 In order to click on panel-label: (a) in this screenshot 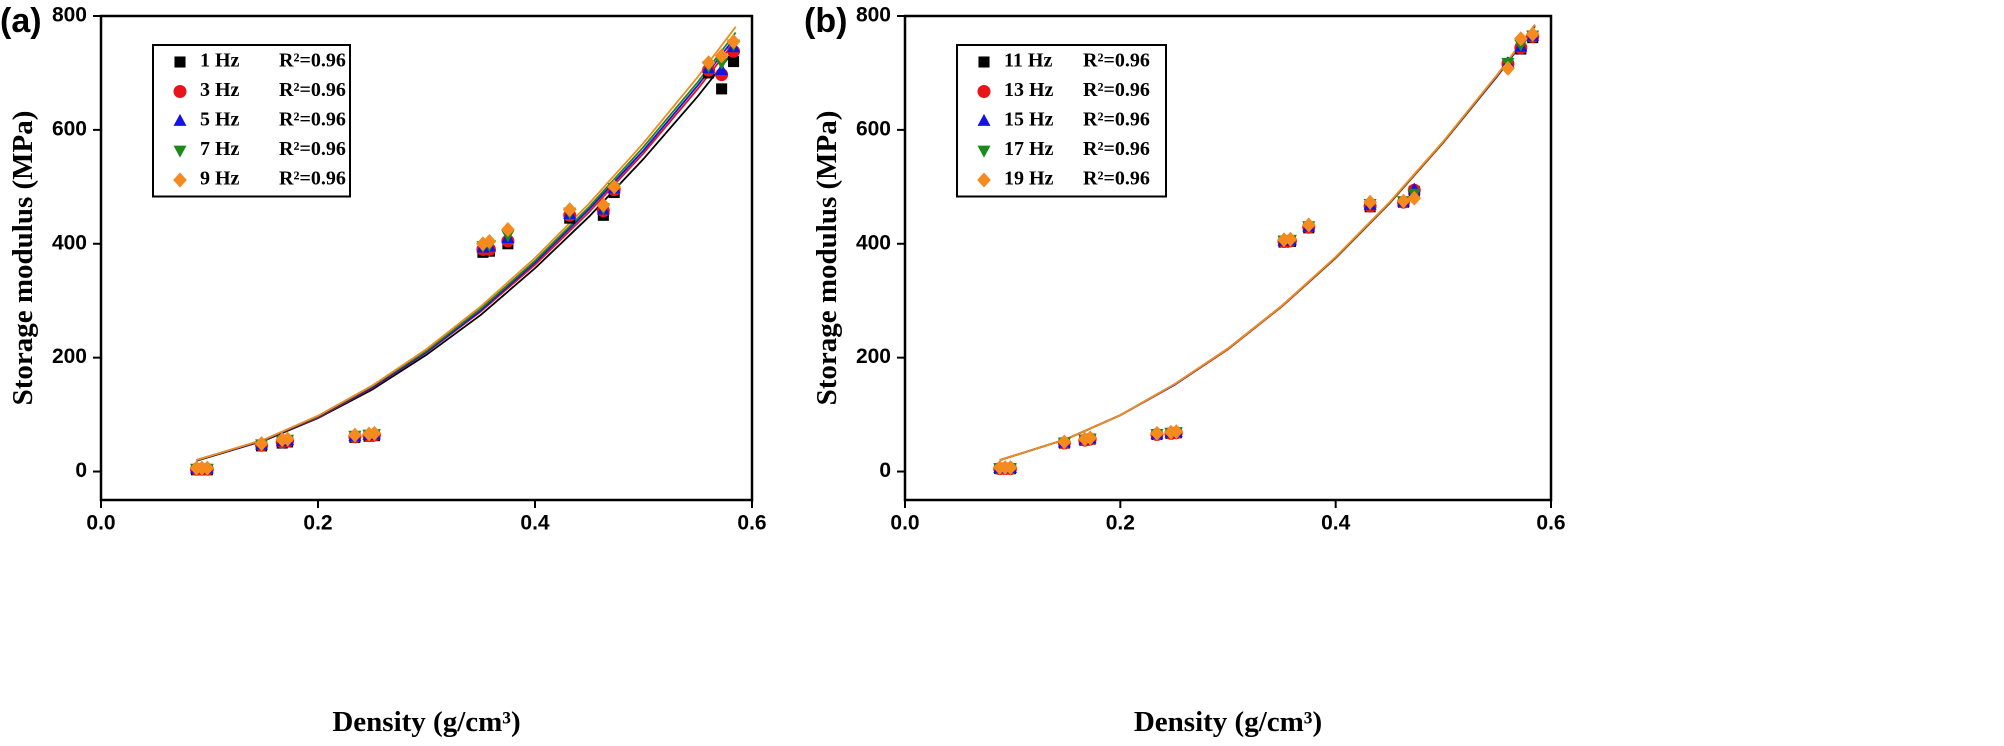, I will do `click(21, 21)`.